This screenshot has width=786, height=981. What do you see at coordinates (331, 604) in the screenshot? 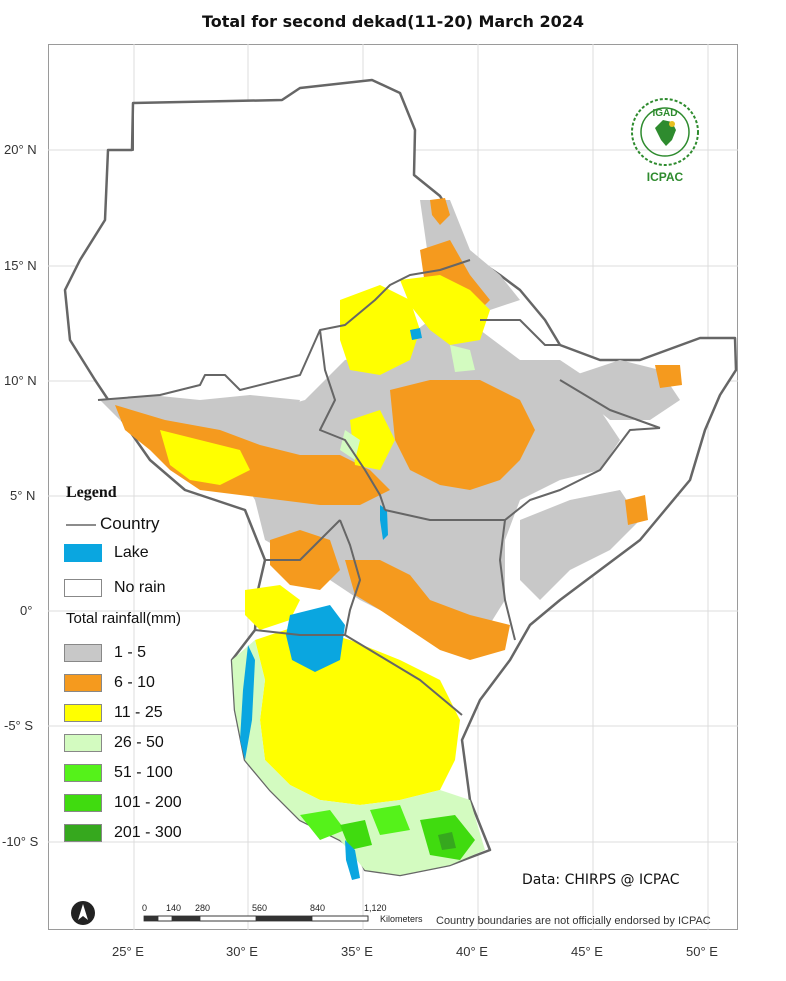
I see `lakes` at bounding box center [331, 604].